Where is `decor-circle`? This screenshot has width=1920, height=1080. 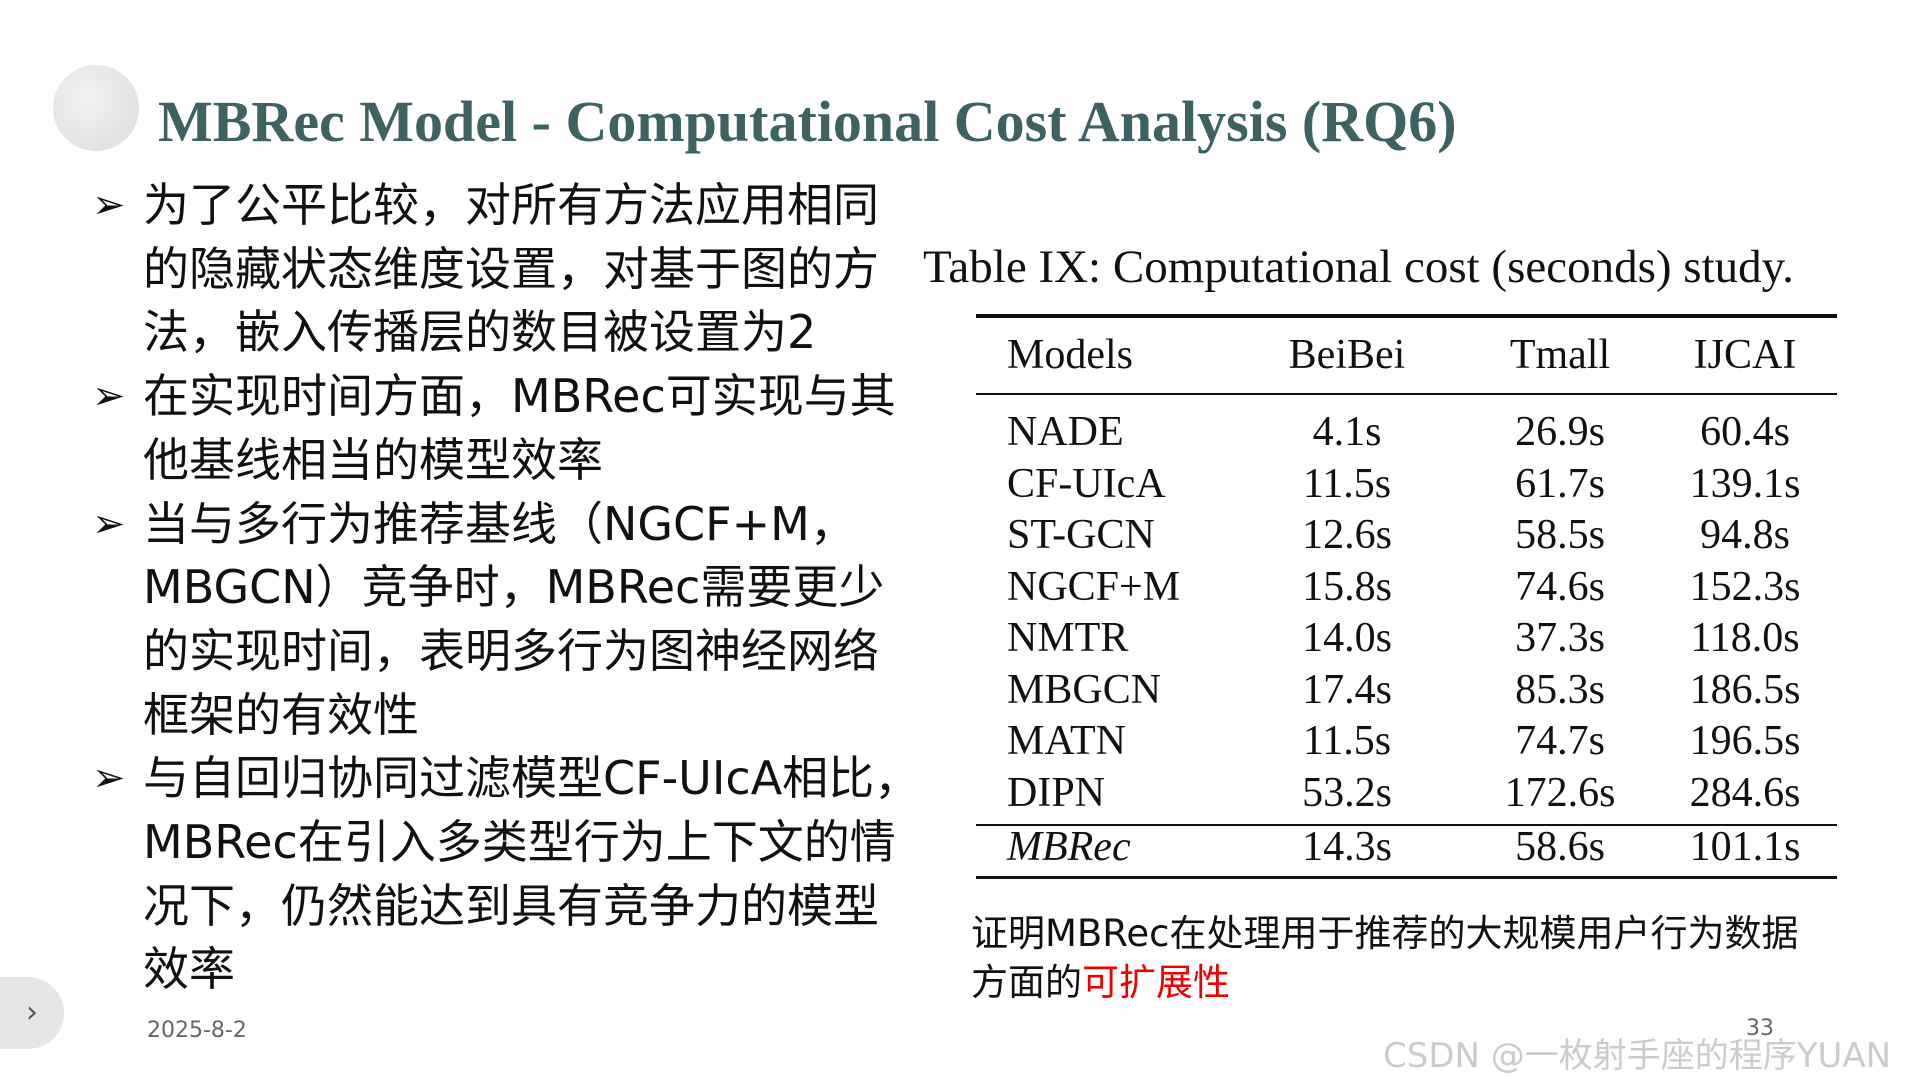 decor-circle is located at coordinates (96, 108).